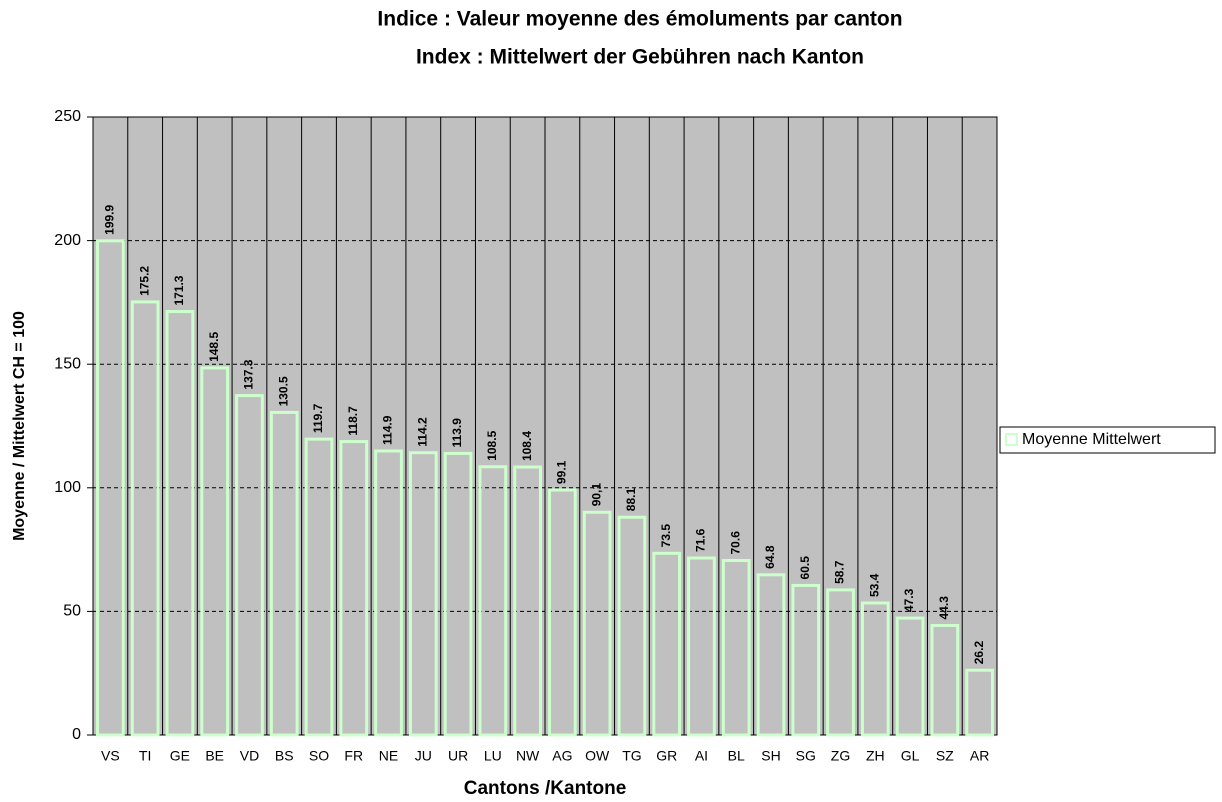 The width and height of the screenshot is (1222, 802). What do you see at coordinates (562, 756) in the screenshot?
I see `x-tick-label: AG` at bounding box center [562, 756].